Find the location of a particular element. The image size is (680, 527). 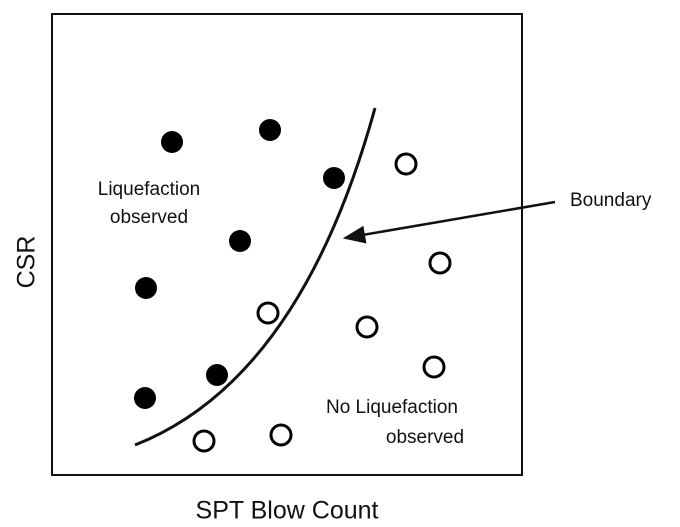

boundary-arrow is located at coordinates (449, 222).